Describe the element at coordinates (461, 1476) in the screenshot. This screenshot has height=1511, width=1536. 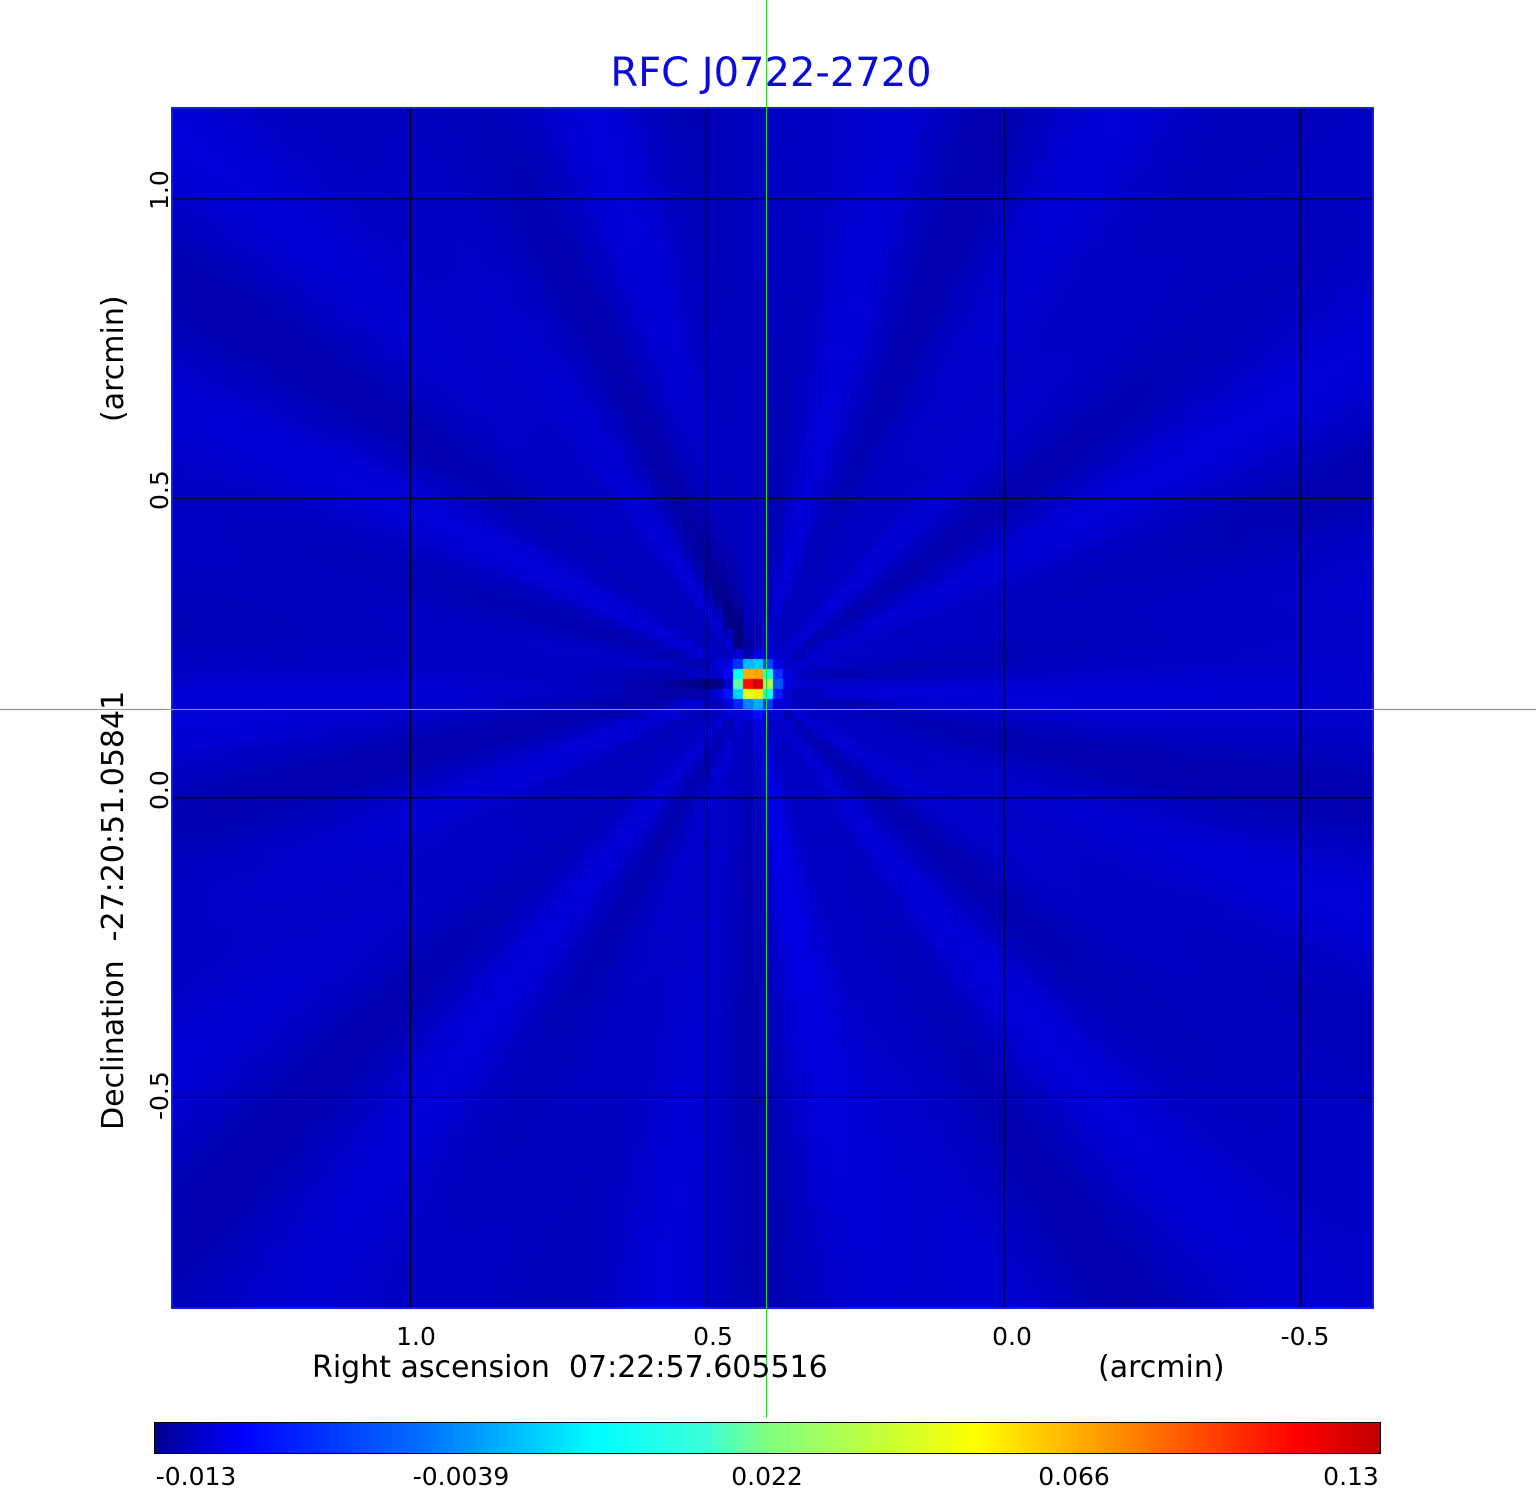
I see `colorbar-tick-label: -0.0039` at that location.